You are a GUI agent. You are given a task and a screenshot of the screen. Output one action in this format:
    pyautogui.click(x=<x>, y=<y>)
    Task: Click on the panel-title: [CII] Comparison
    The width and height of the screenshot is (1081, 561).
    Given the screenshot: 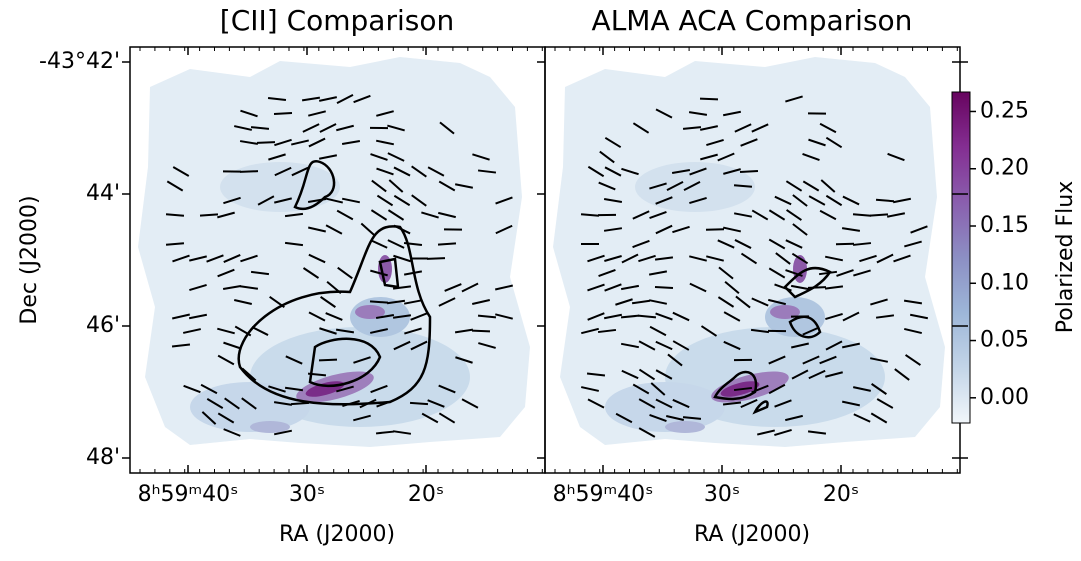 What is the action you would take?
    pyautogui.click(x=337, y=20)
    